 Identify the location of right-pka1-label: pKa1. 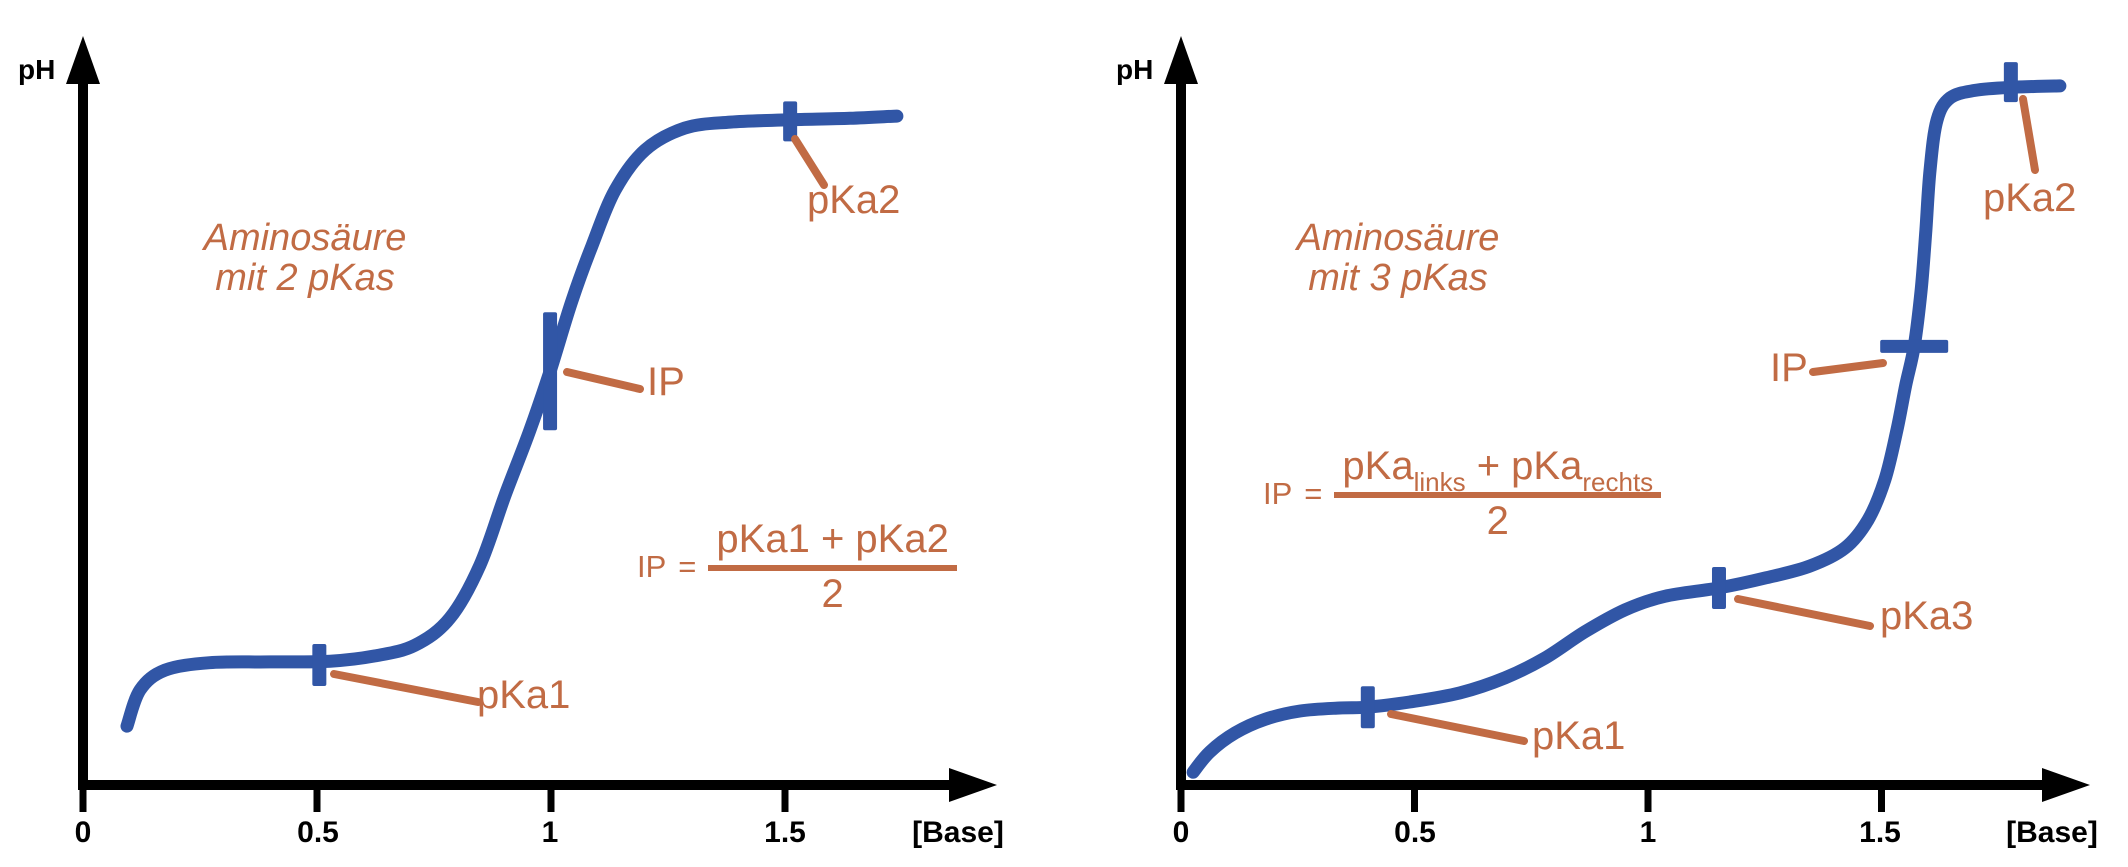
(1579, 736).